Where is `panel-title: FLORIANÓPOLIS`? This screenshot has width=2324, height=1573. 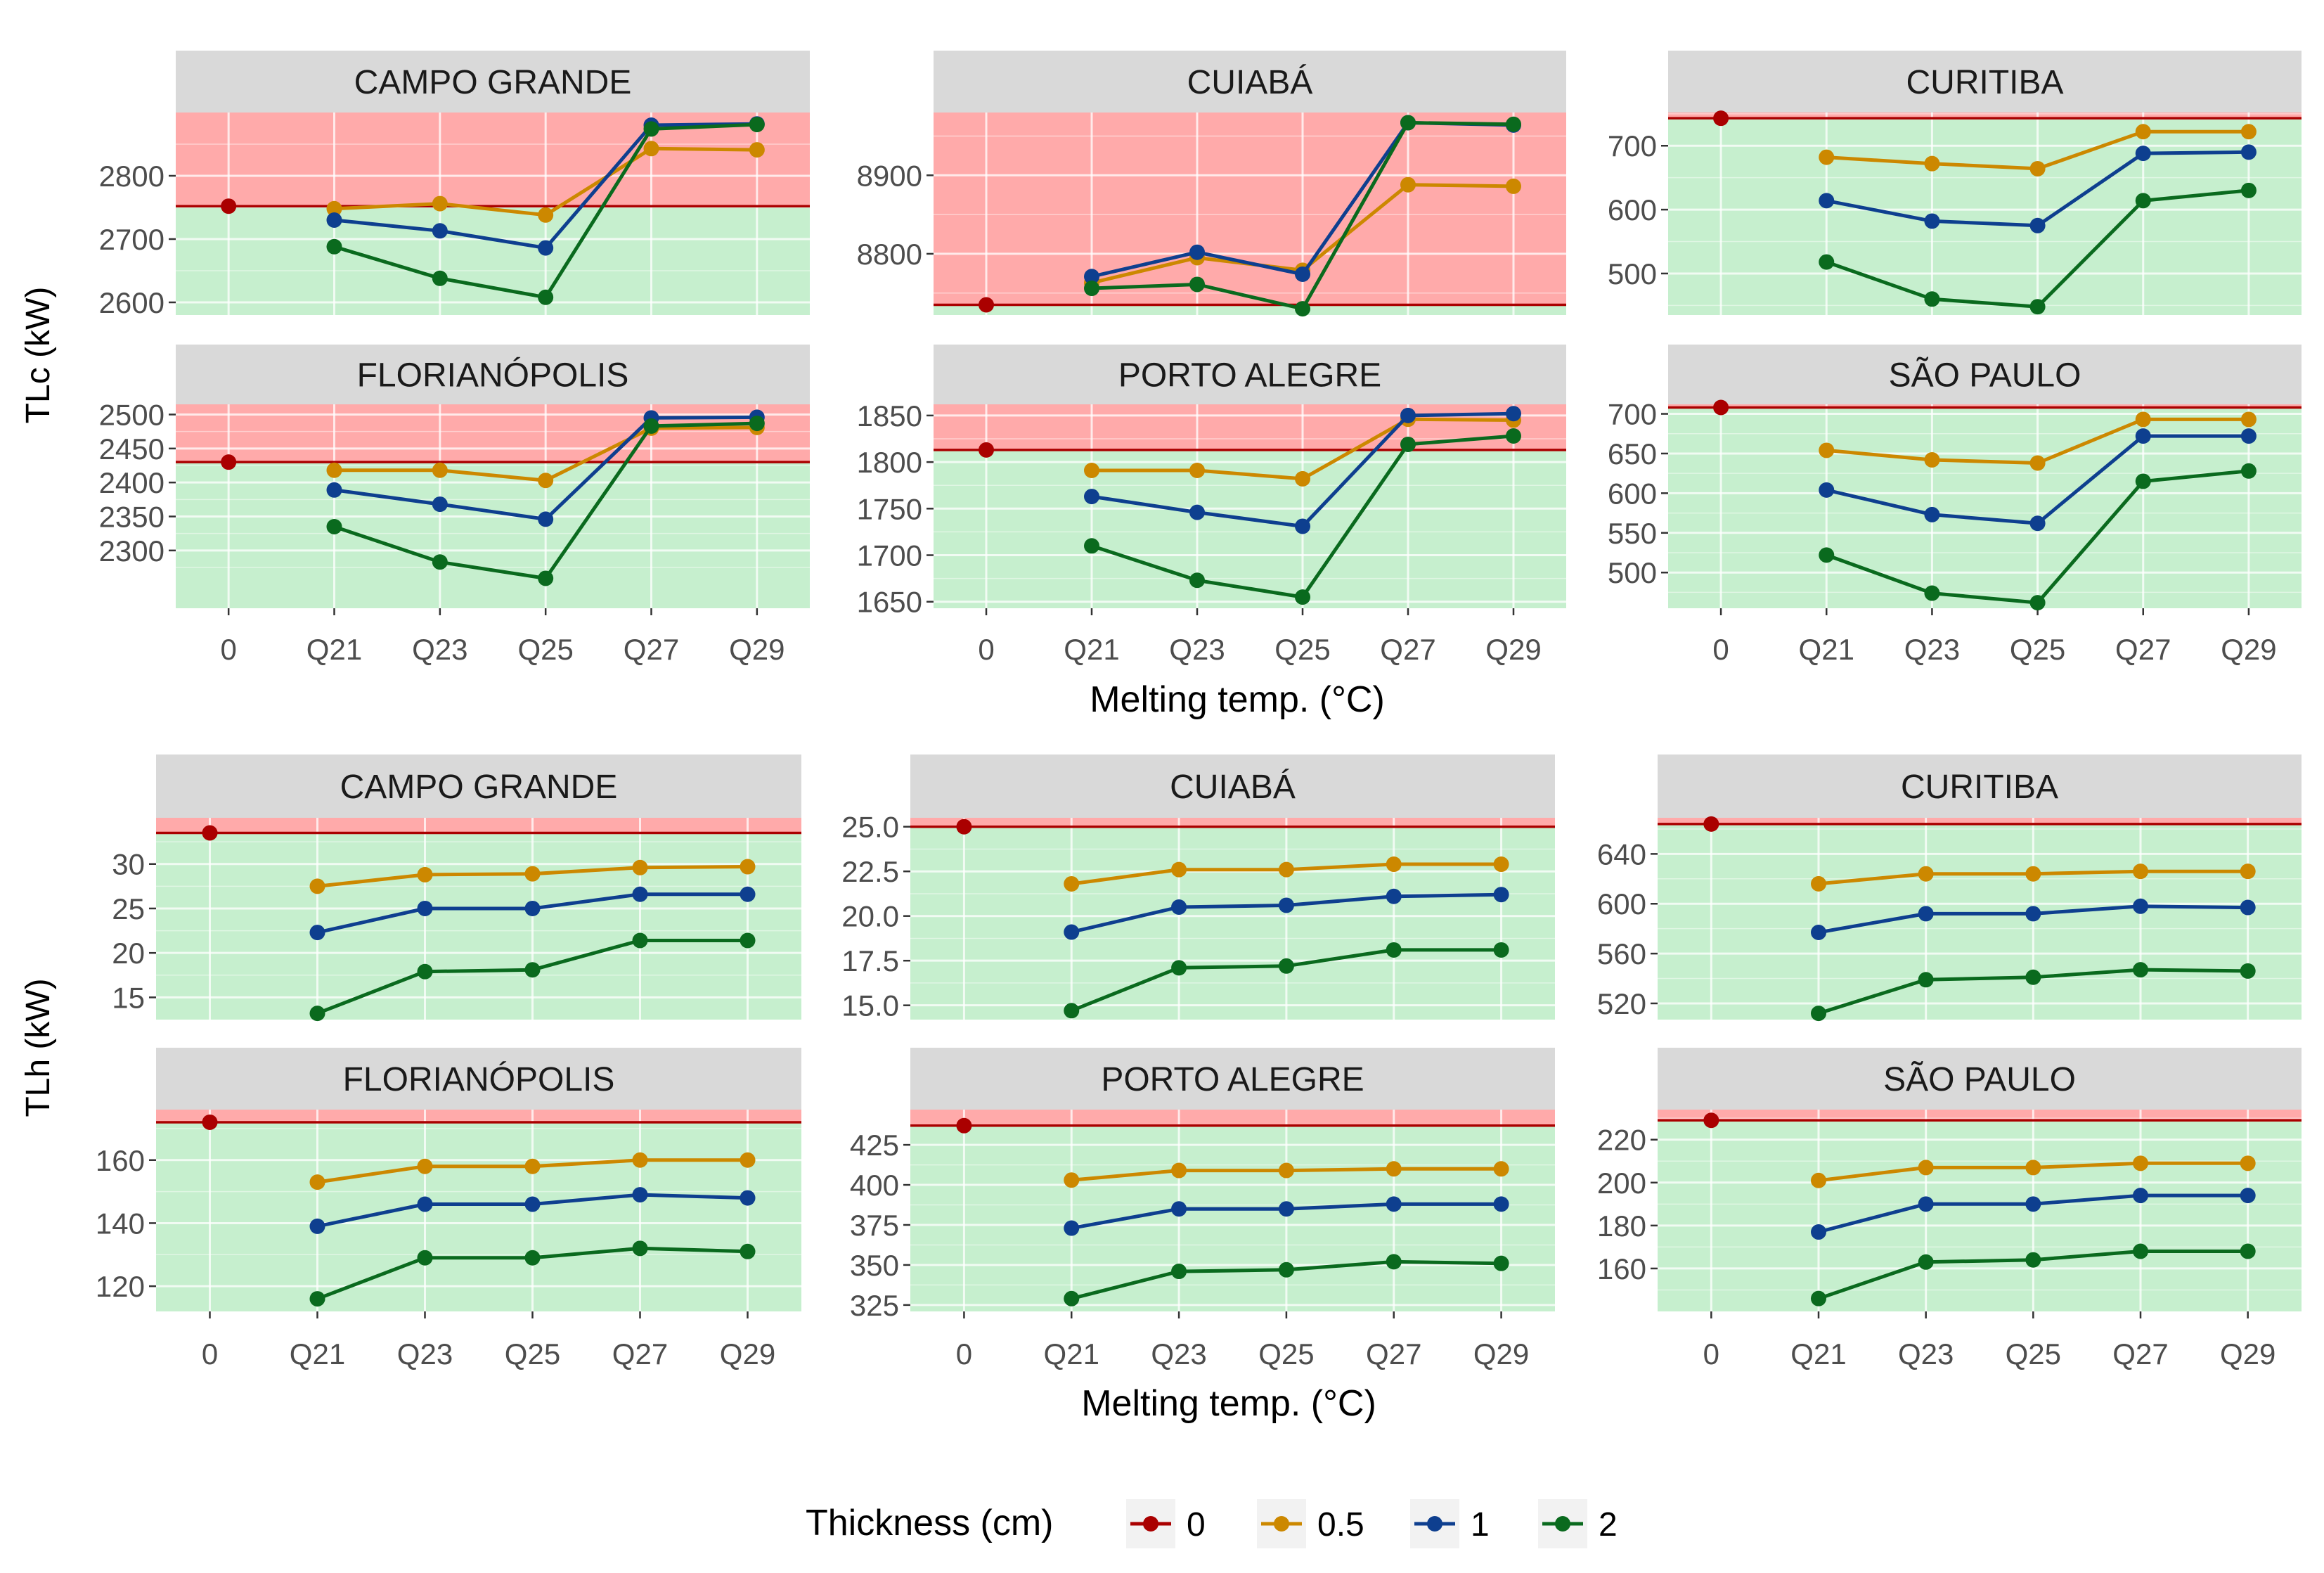 panel-title: FLORIANÓPOLIS is located at coordinates (479, 1079).